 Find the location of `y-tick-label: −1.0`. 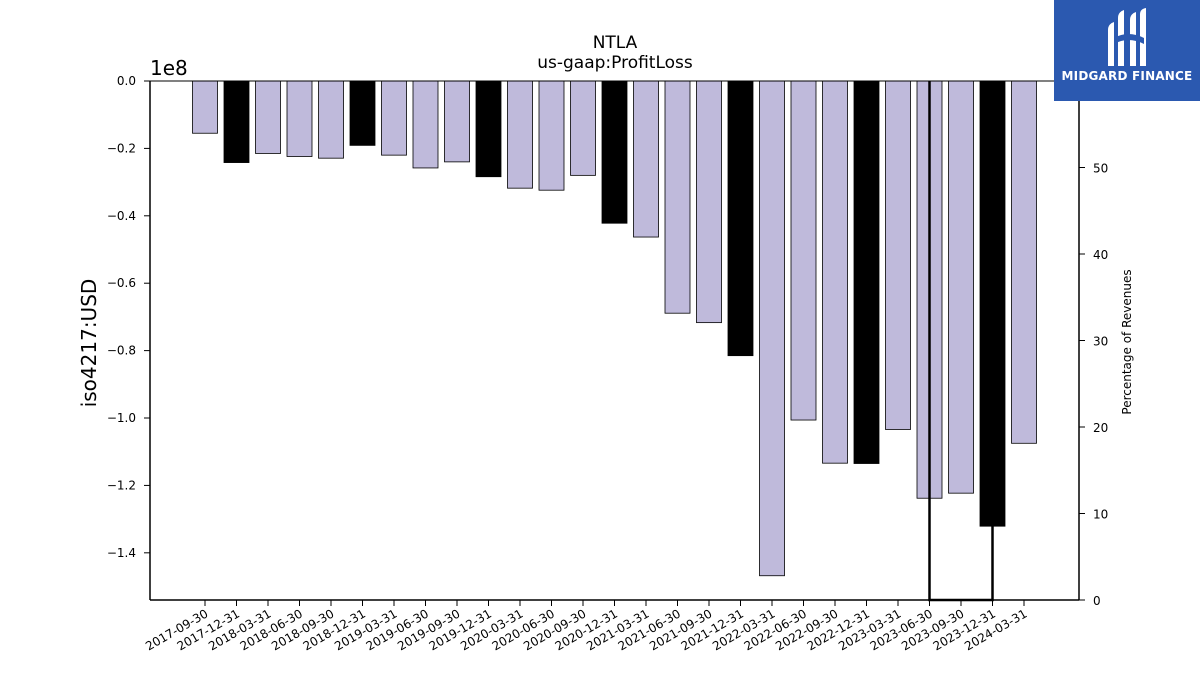

y-tick-label: −1.0 is located at coordinates (121, 418).